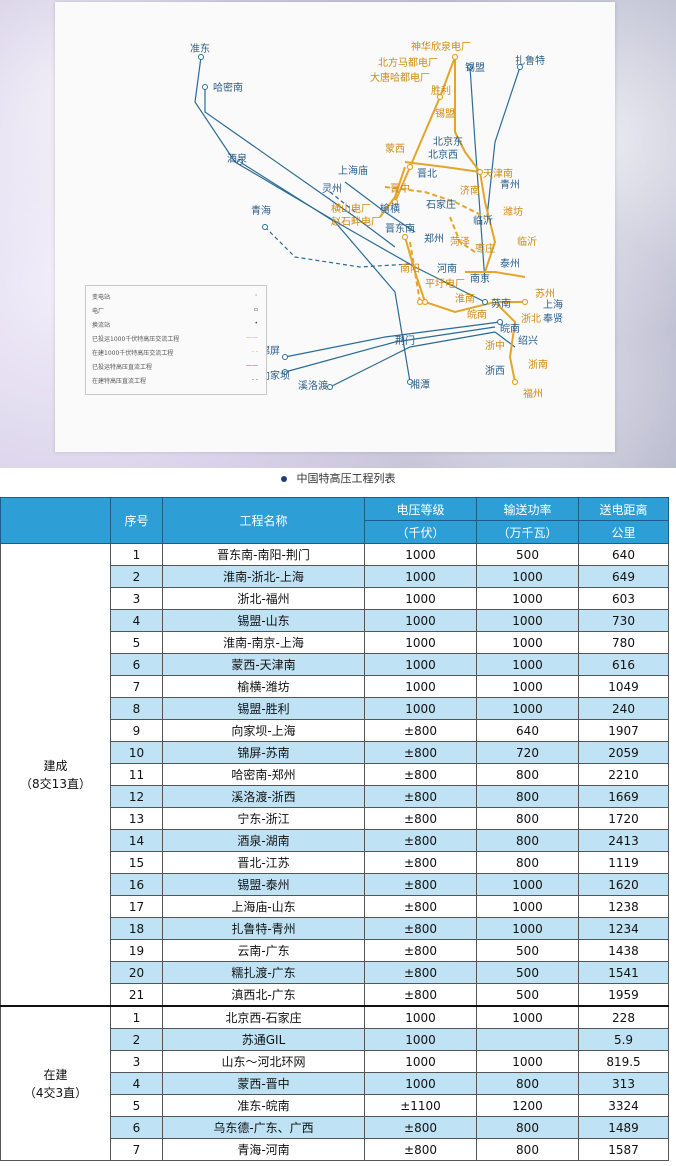 Image resolution: width=676 pixels, height=1166 pixels. What do you see at coordinates (623, 1061) in the screenshot?
I see `cell-distance: 819.5` at bounding box center [623, 1061].